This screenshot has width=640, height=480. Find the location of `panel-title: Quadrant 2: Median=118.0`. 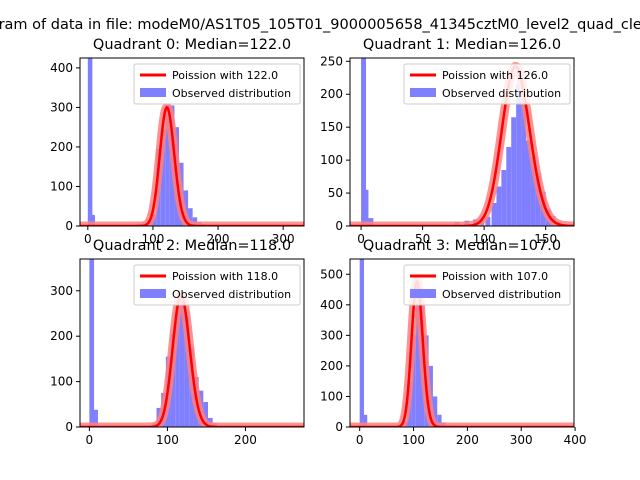

panel-title: Quadrant 2: Median=118.0 is located at coordinates (192, 246).